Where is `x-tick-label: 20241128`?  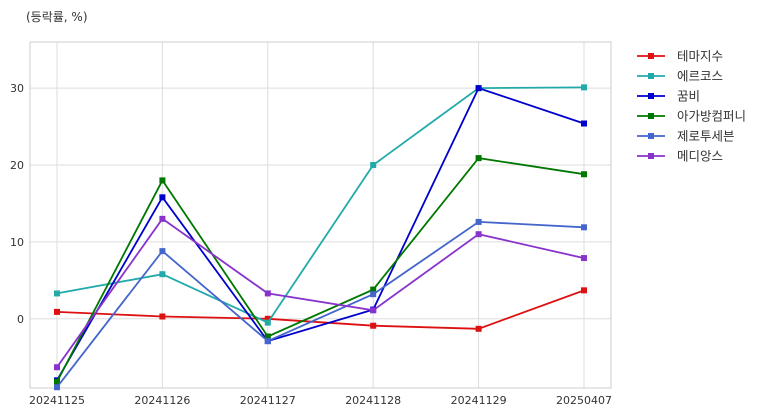 x-tick-label: 20241128 is located at coordinates (373, 400).